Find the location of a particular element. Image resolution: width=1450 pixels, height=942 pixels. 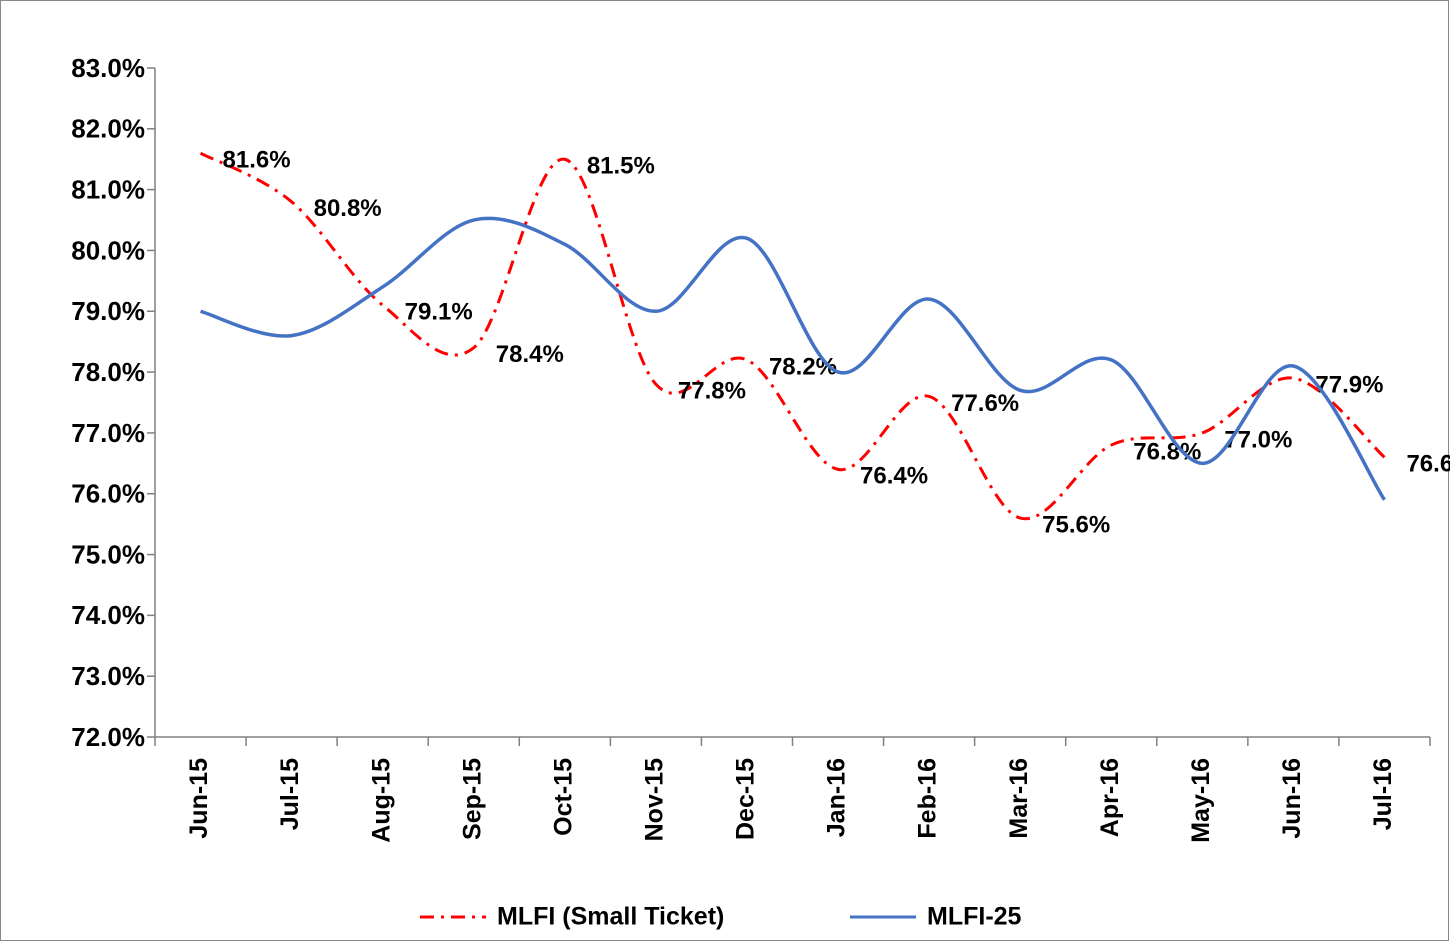

data-label: 75.6% is located at coordinates (1076, 524).